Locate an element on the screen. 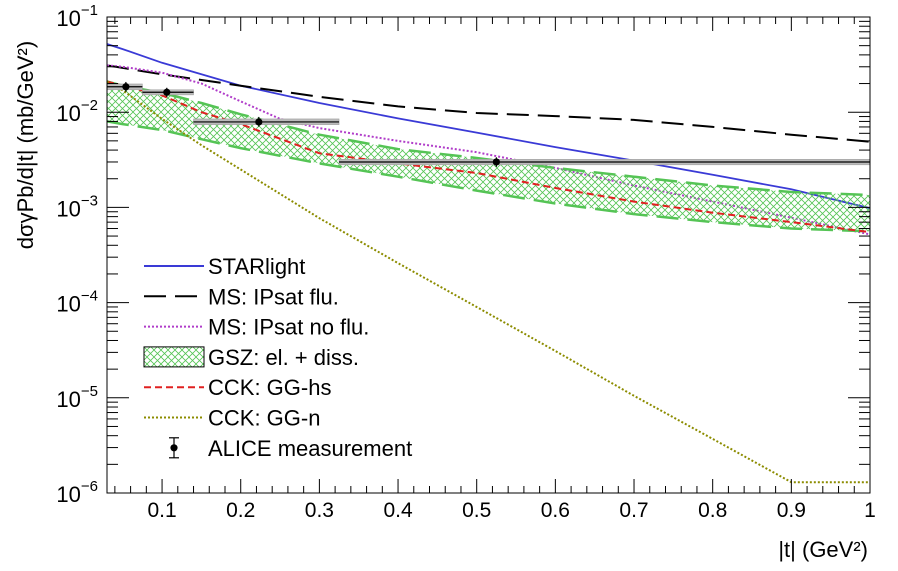 Image resolution: width=898 pixels, height=571 pixels. y-tick-label: 10⁻¹ is located at coordinates (77, 16).